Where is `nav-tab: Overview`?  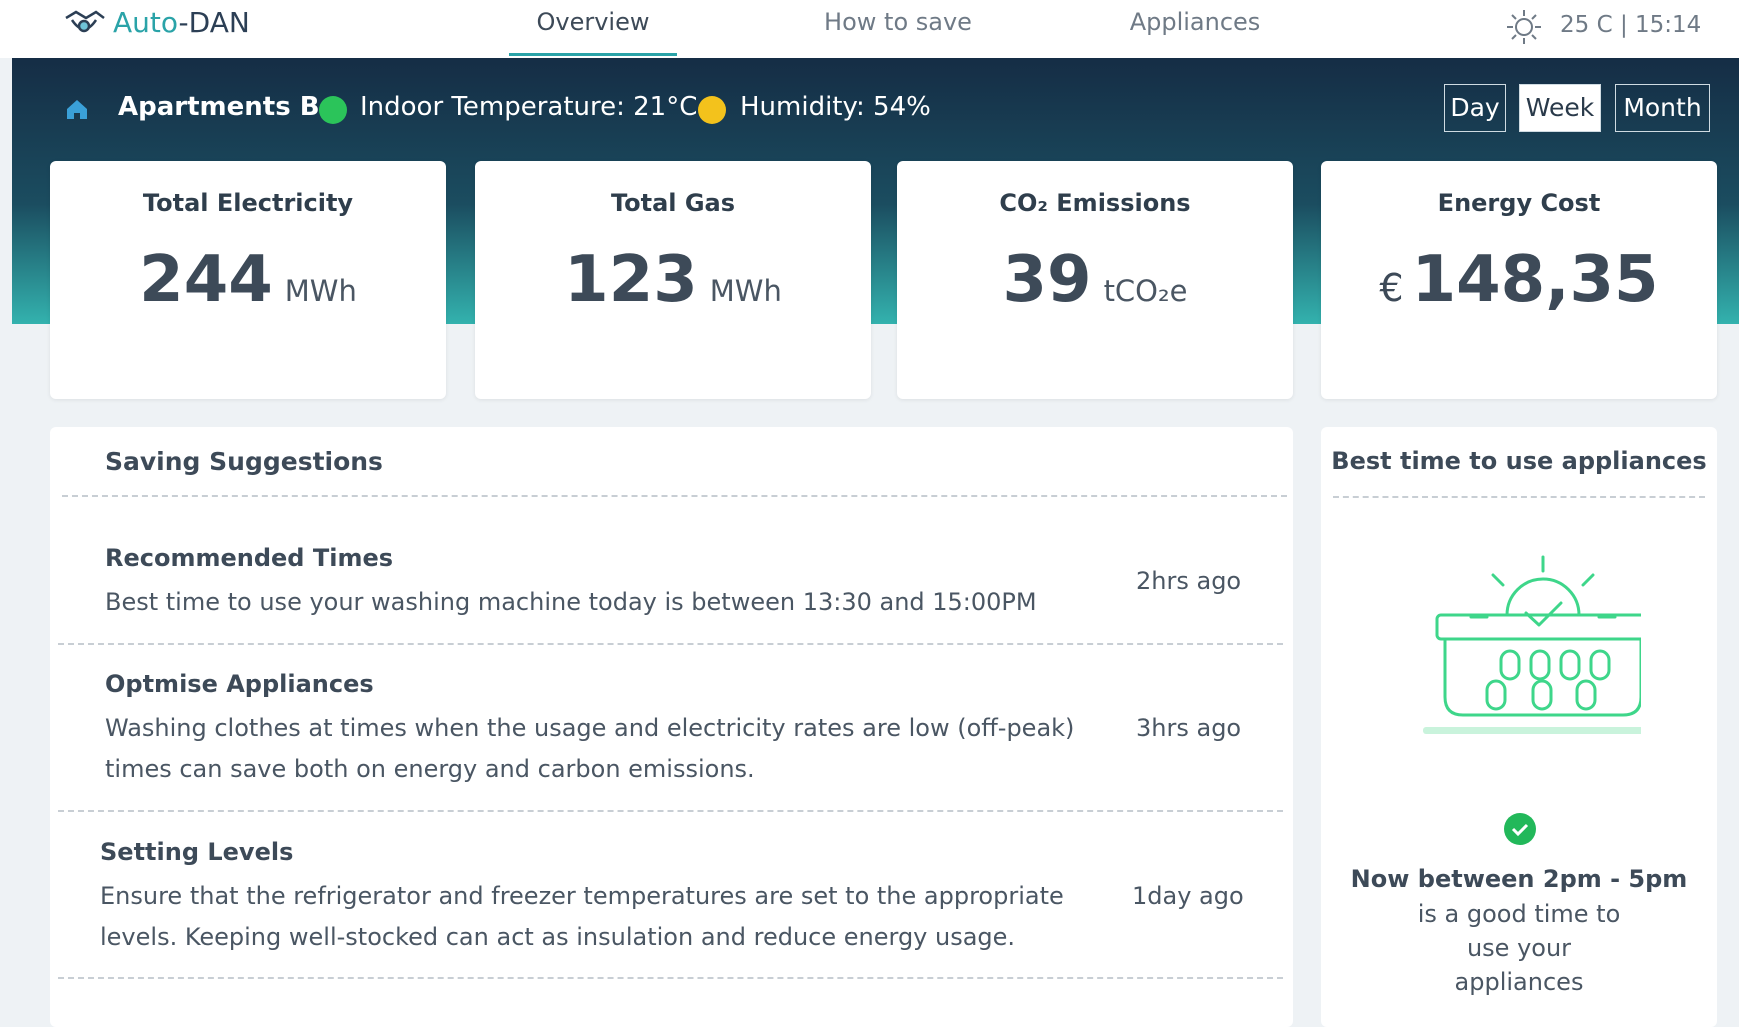 nav-tab: Overview is located at coordinates (593, 30).